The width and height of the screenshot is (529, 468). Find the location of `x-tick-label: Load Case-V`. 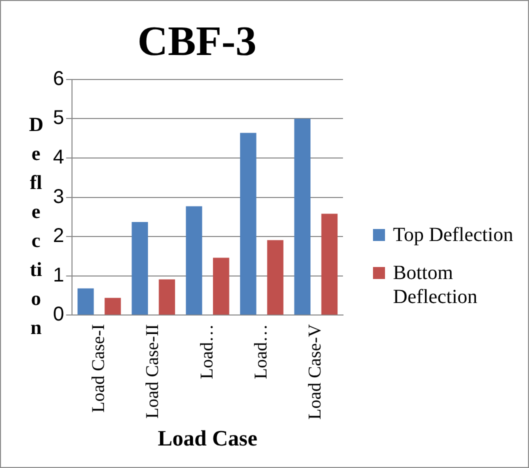

x-tick-label: Load Case-V is located at coordinates (314, 372).